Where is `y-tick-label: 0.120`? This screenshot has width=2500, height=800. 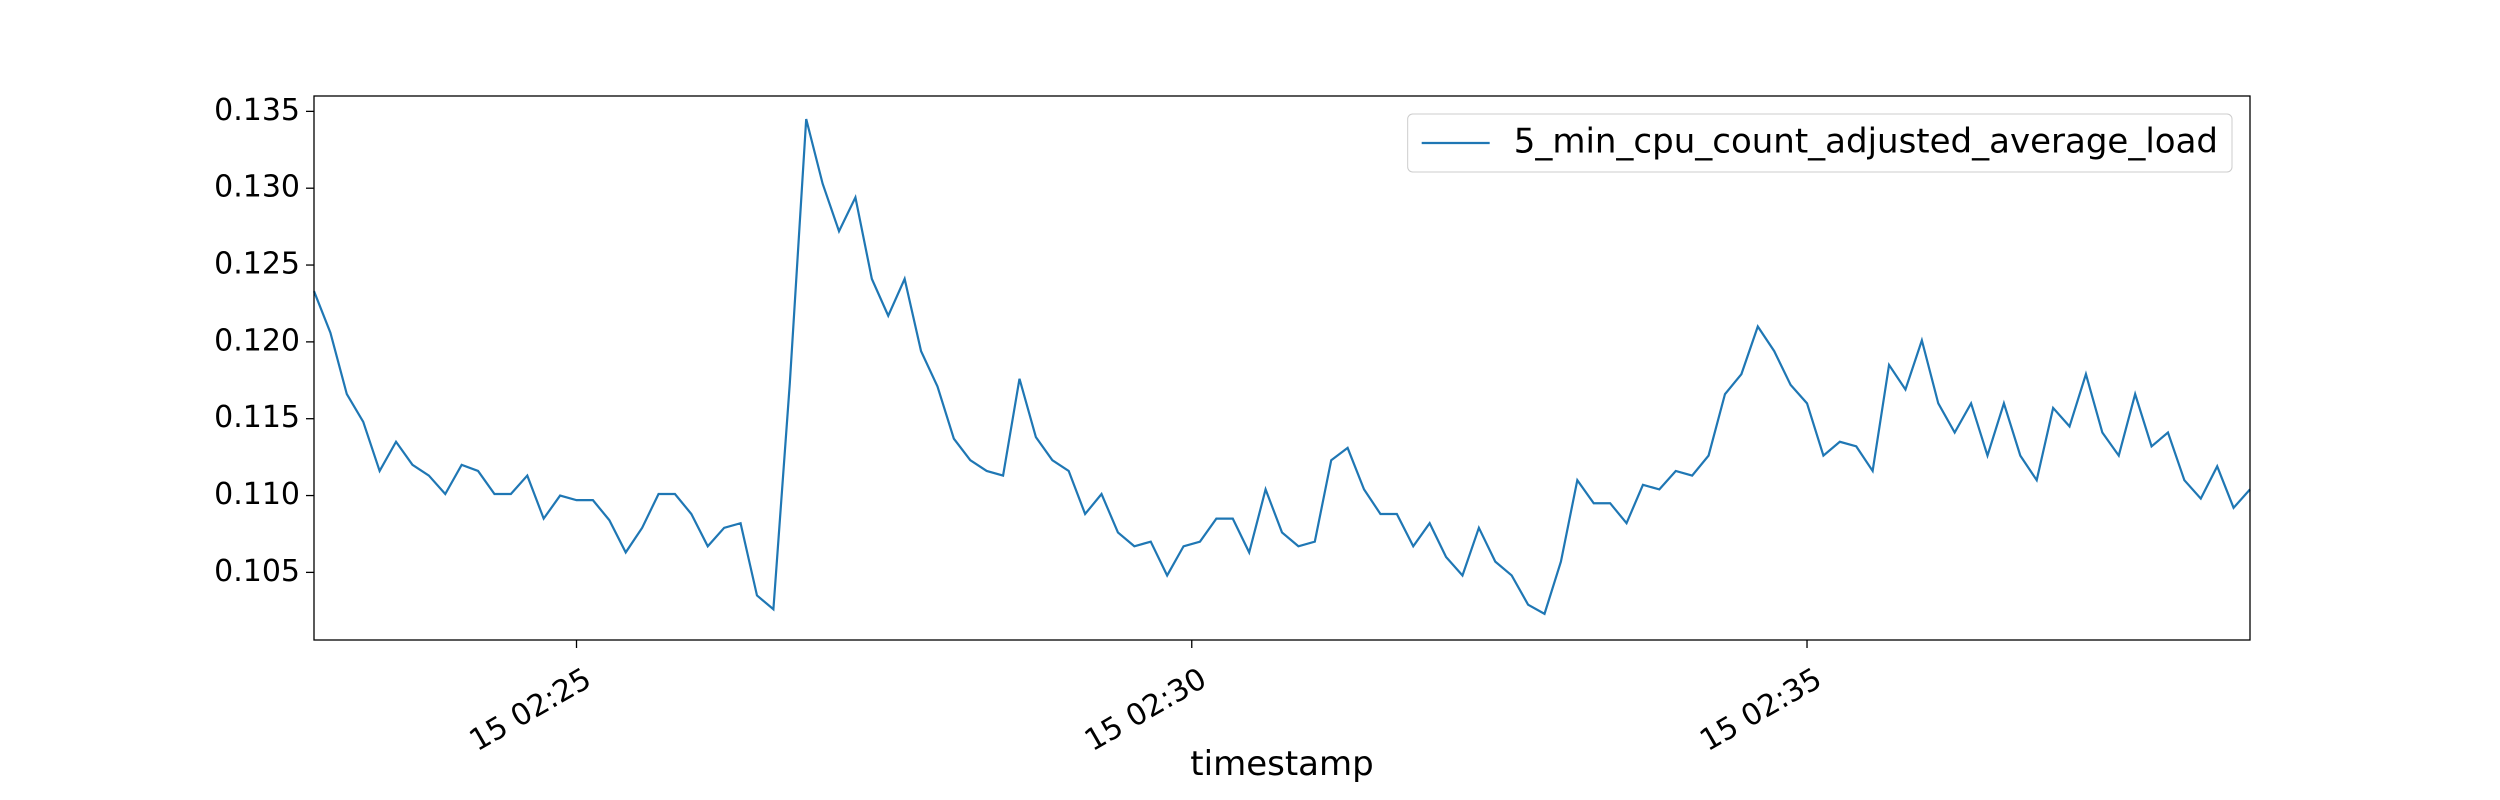
y-tick-label: 0.120 is located at coordinates (257, 340).